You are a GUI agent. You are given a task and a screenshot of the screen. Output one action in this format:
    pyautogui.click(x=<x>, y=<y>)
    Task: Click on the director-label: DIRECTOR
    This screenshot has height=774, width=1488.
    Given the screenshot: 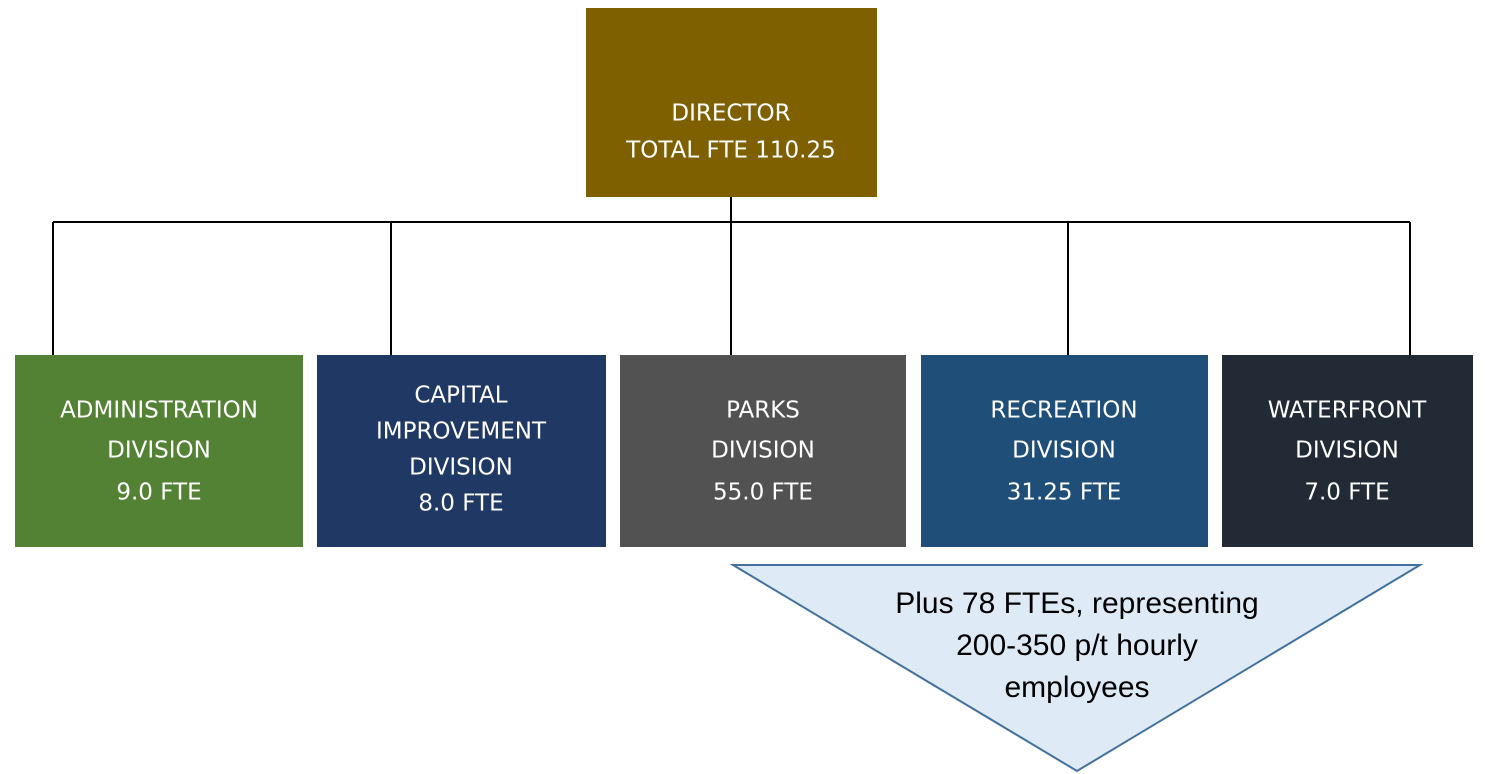 What is the action you would take?
    pyautogui.click(x=730, y=114)
    